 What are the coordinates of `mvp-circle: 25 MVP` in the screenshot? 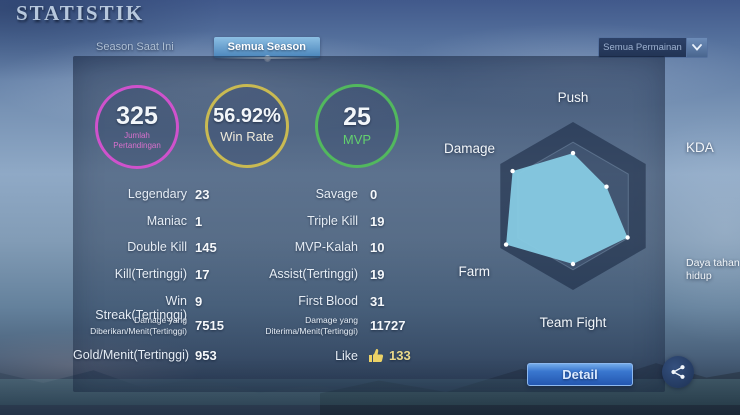 It's located at (357, 126).